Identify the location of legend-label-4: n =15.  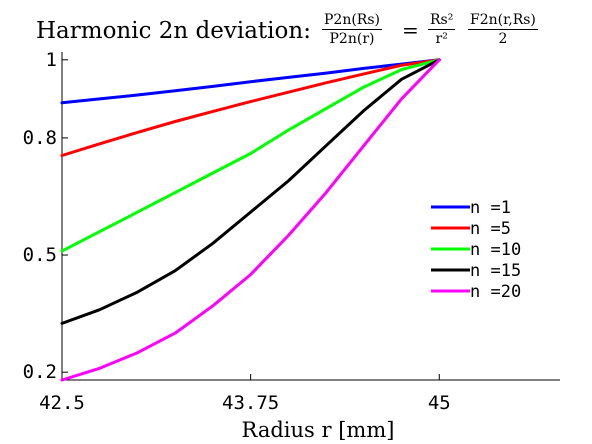
(495, 271).